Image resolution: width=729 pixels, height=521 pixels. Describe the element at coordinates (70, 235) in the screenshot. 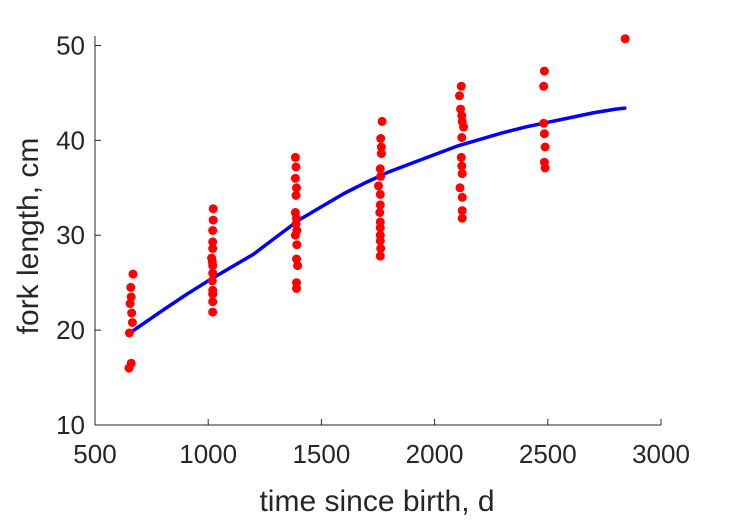

I see `y-tick-label: 30` at that location.